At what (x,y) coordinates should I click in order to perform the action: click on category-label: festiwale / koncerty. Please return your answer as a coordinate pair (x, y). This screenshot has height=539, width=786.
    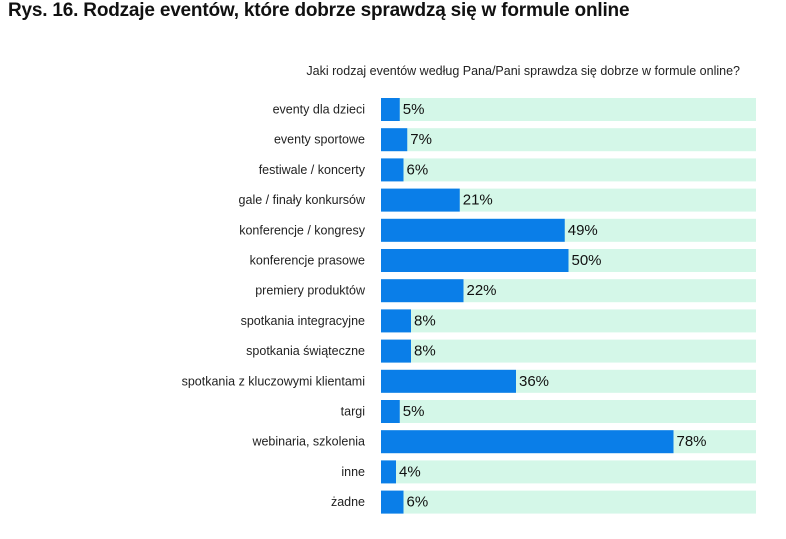
    Looking at the image, I should click on (312, 170).